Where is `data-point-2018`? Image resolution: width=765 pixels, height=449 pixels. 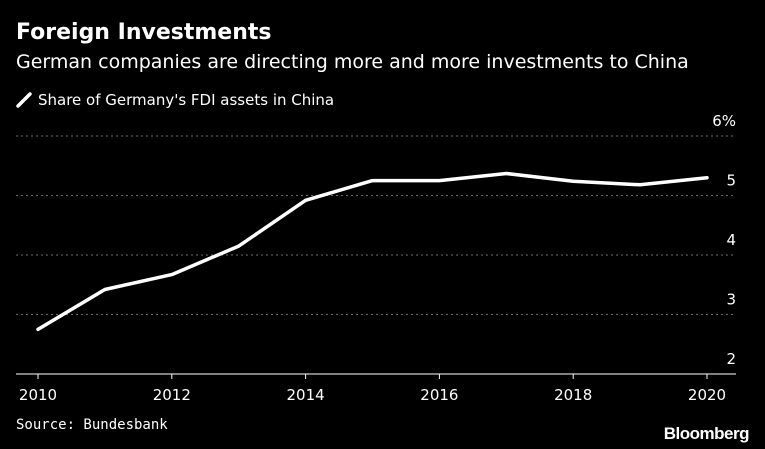 data-point-2018 is located at coordinates (573, 181).